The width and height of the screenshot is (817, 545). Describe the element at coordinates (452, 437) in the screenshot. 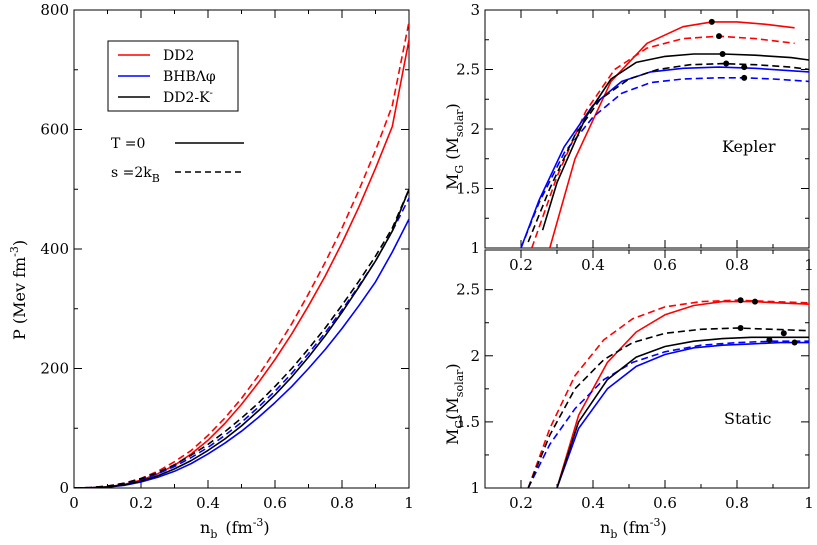

I see `static-ylabel-m: M` at that location.